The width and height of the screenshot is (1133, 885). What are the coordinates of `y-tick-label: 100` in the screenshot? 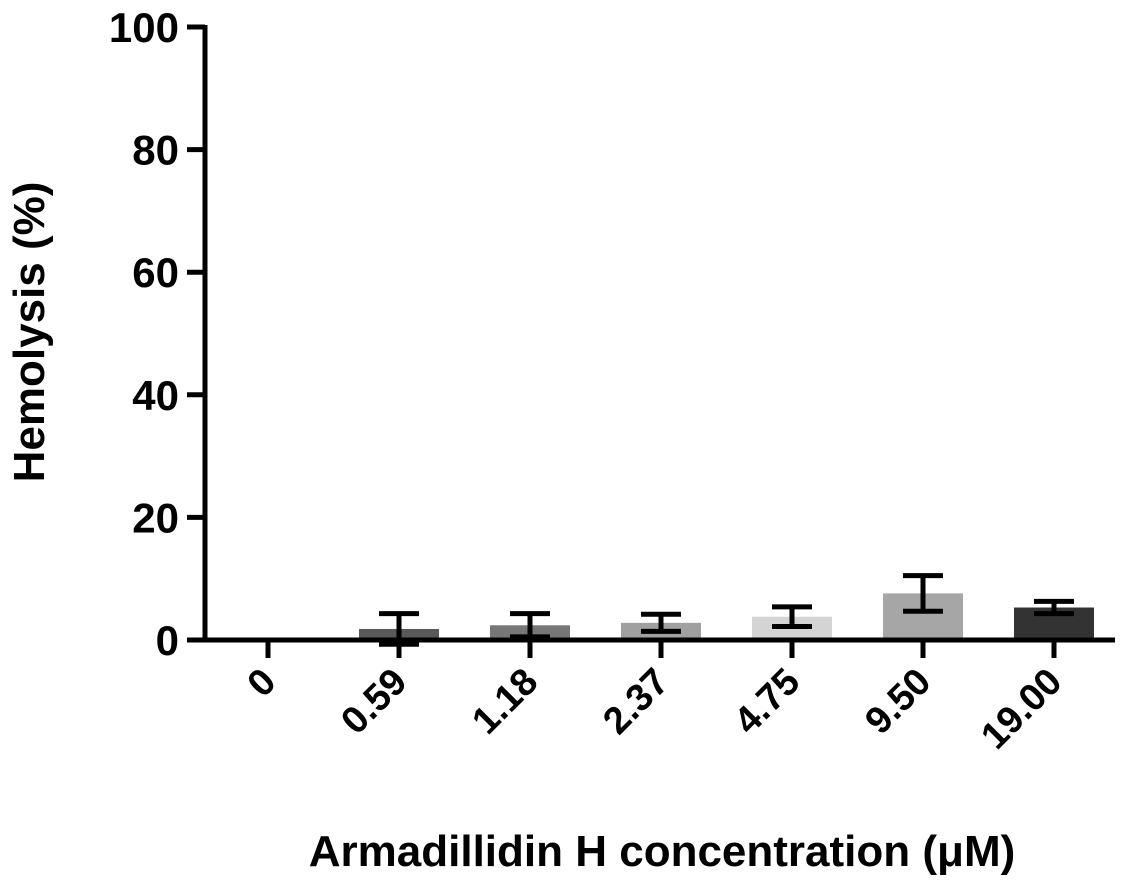 It's located at (144, 27).